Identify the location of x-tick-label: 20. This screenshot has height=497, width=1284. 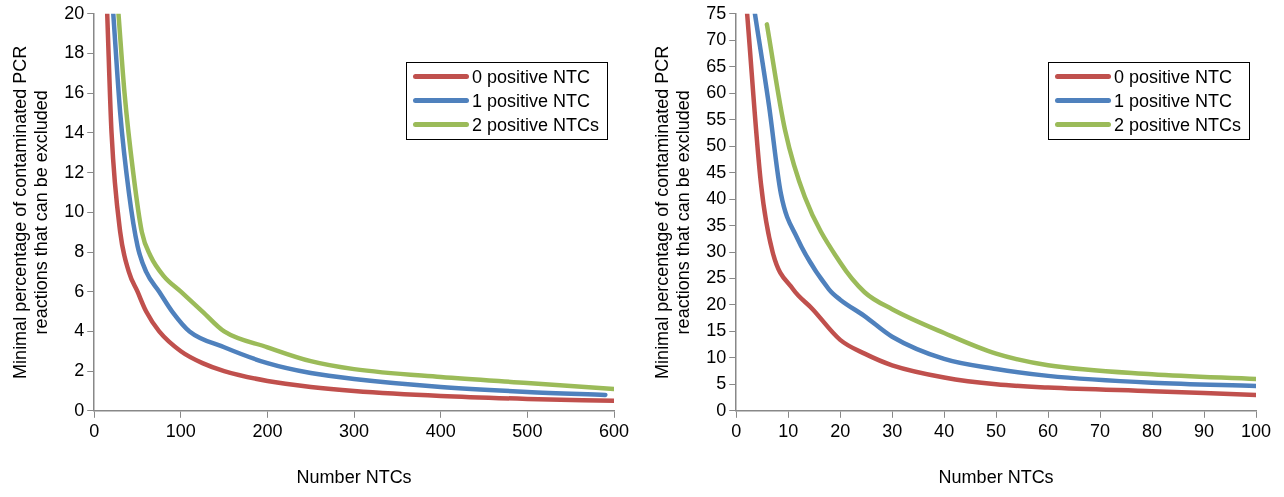
(840, 430).